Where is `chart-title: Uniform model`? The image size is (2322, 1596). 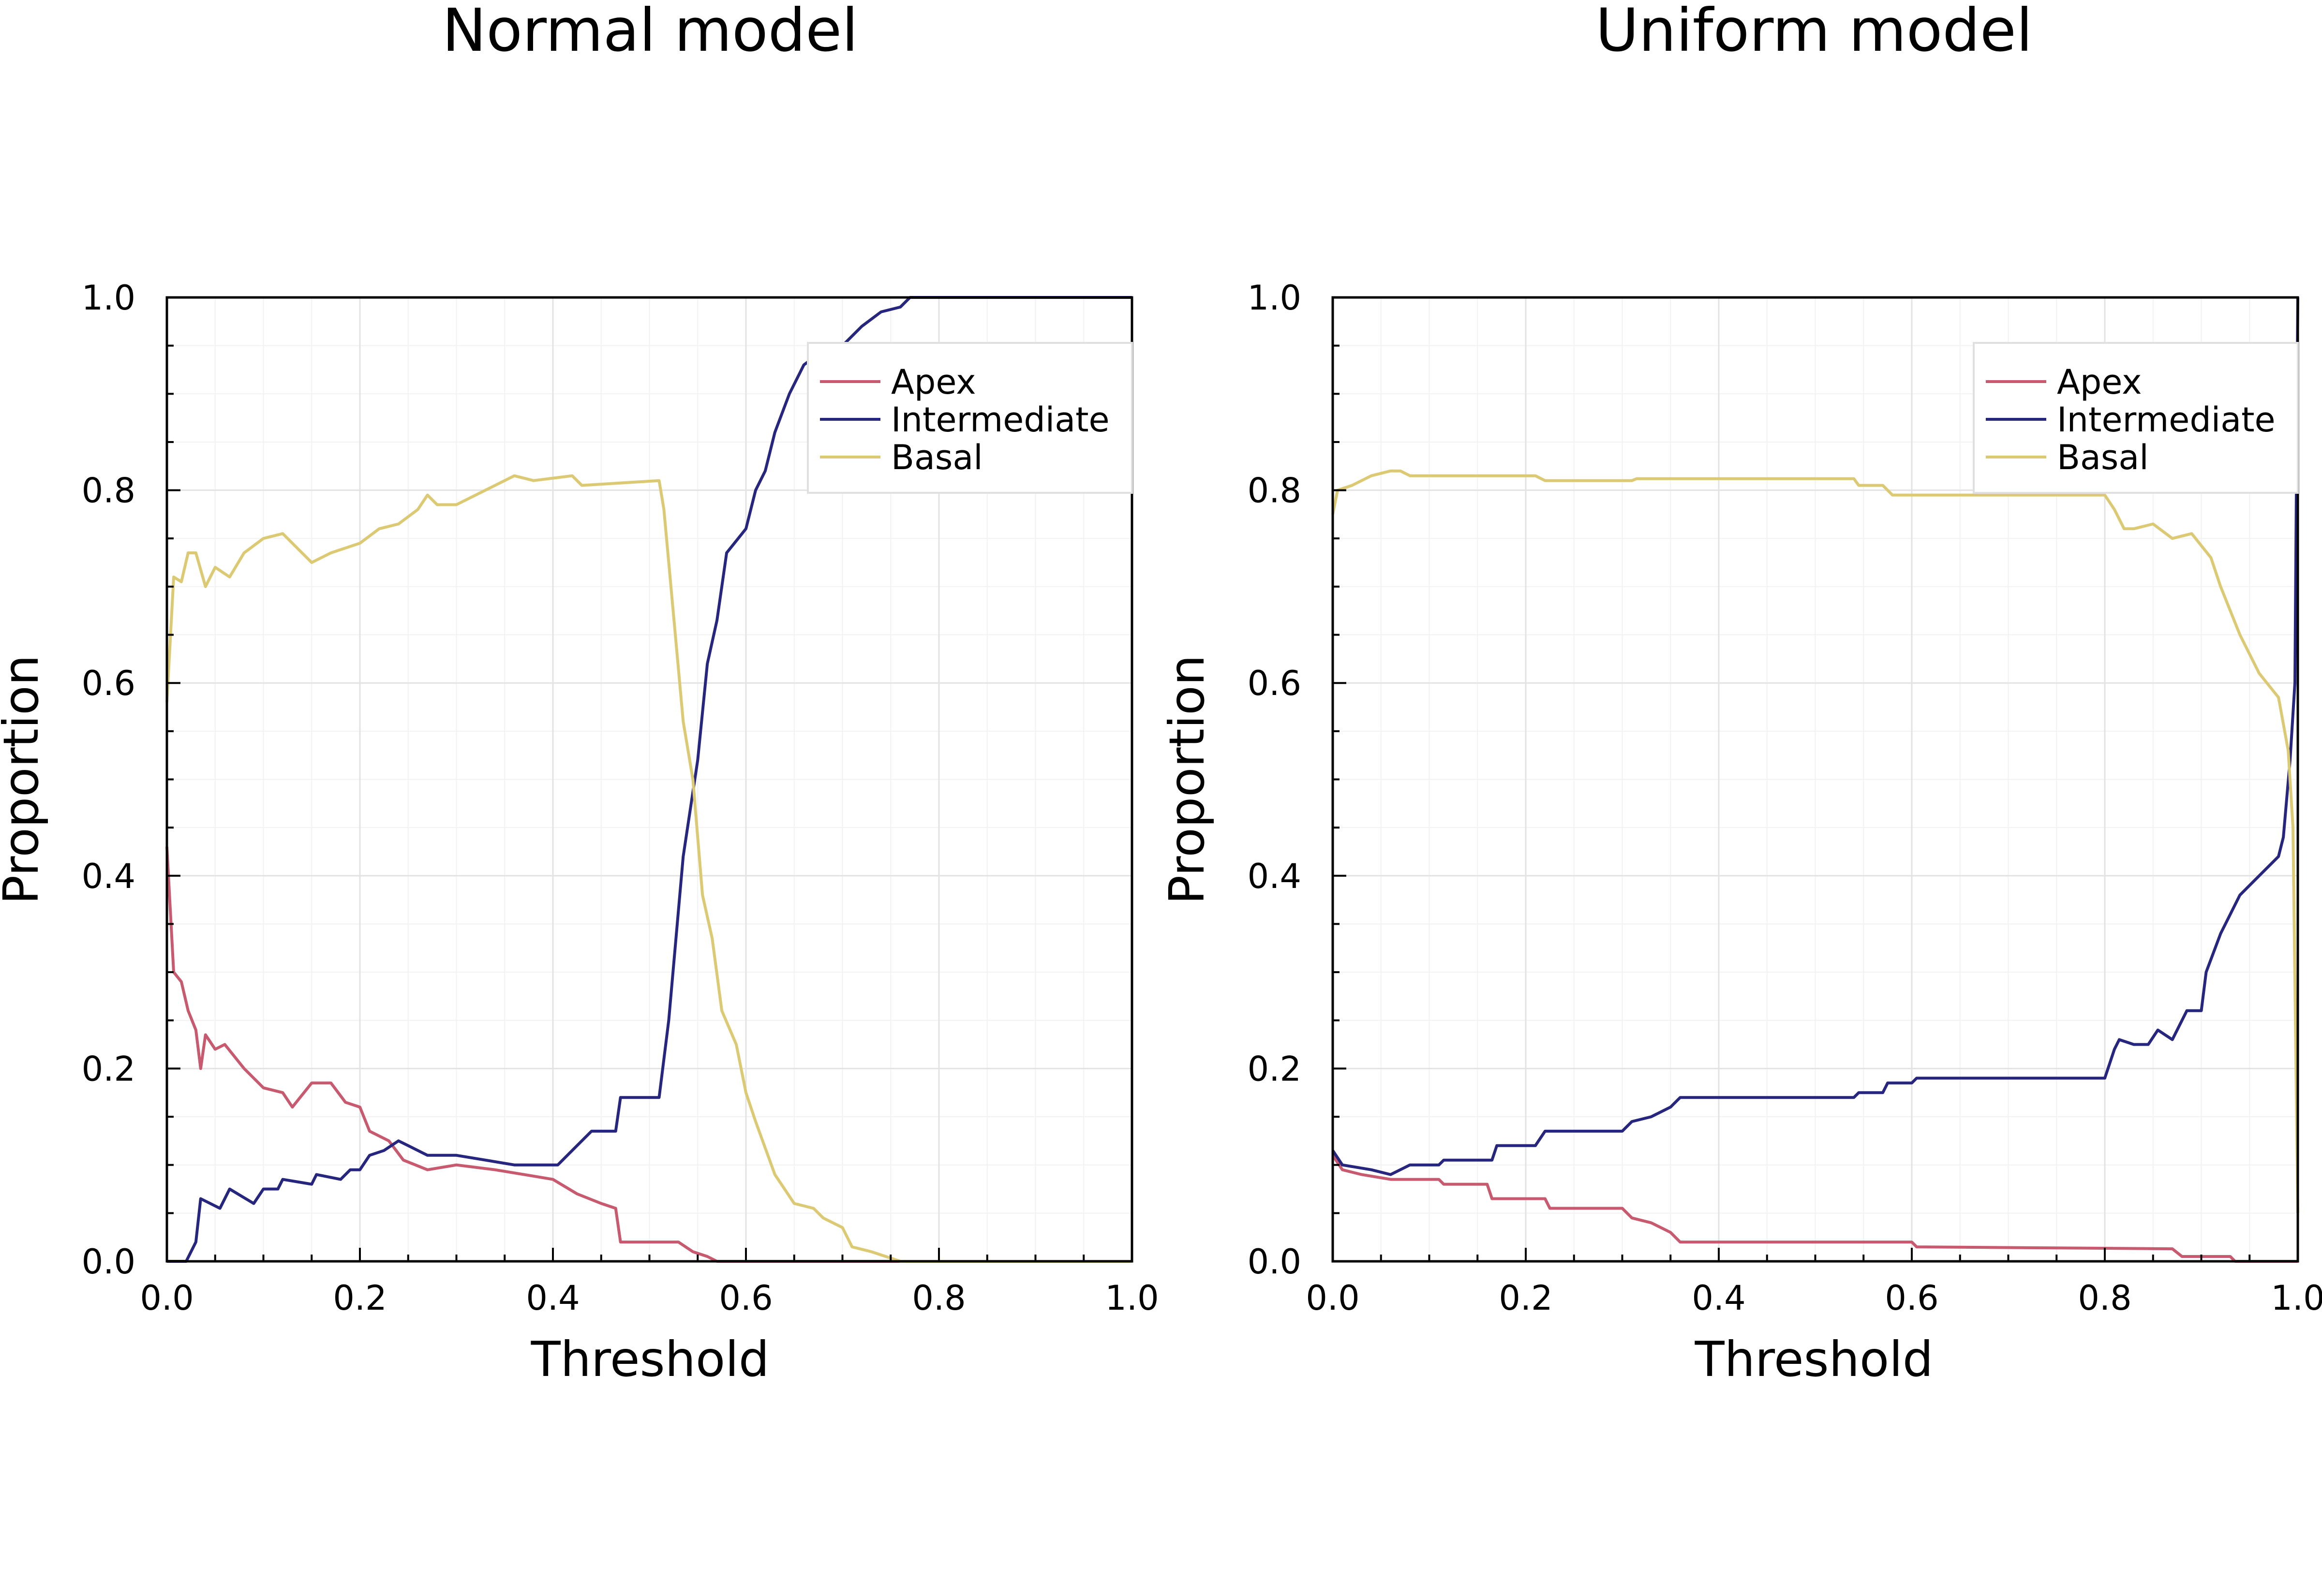 chart-title: Uniform model is located at coordinates (1814, 32).